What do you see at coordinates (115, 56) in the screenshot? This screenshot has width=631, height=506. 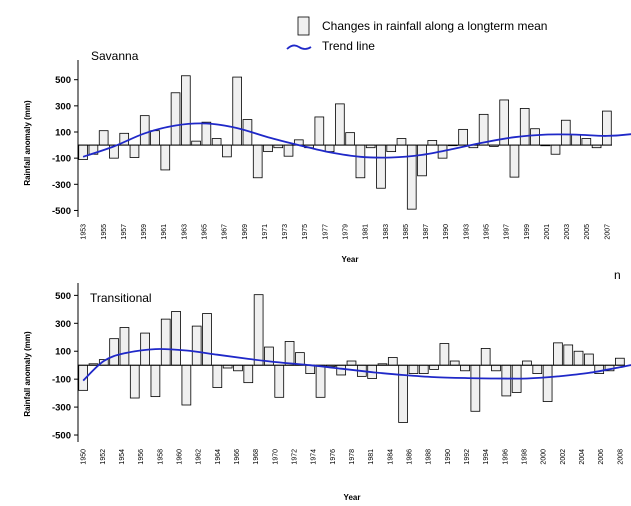 I see `savanna-panel-title: Savanna` at bounding box center [115, 56].